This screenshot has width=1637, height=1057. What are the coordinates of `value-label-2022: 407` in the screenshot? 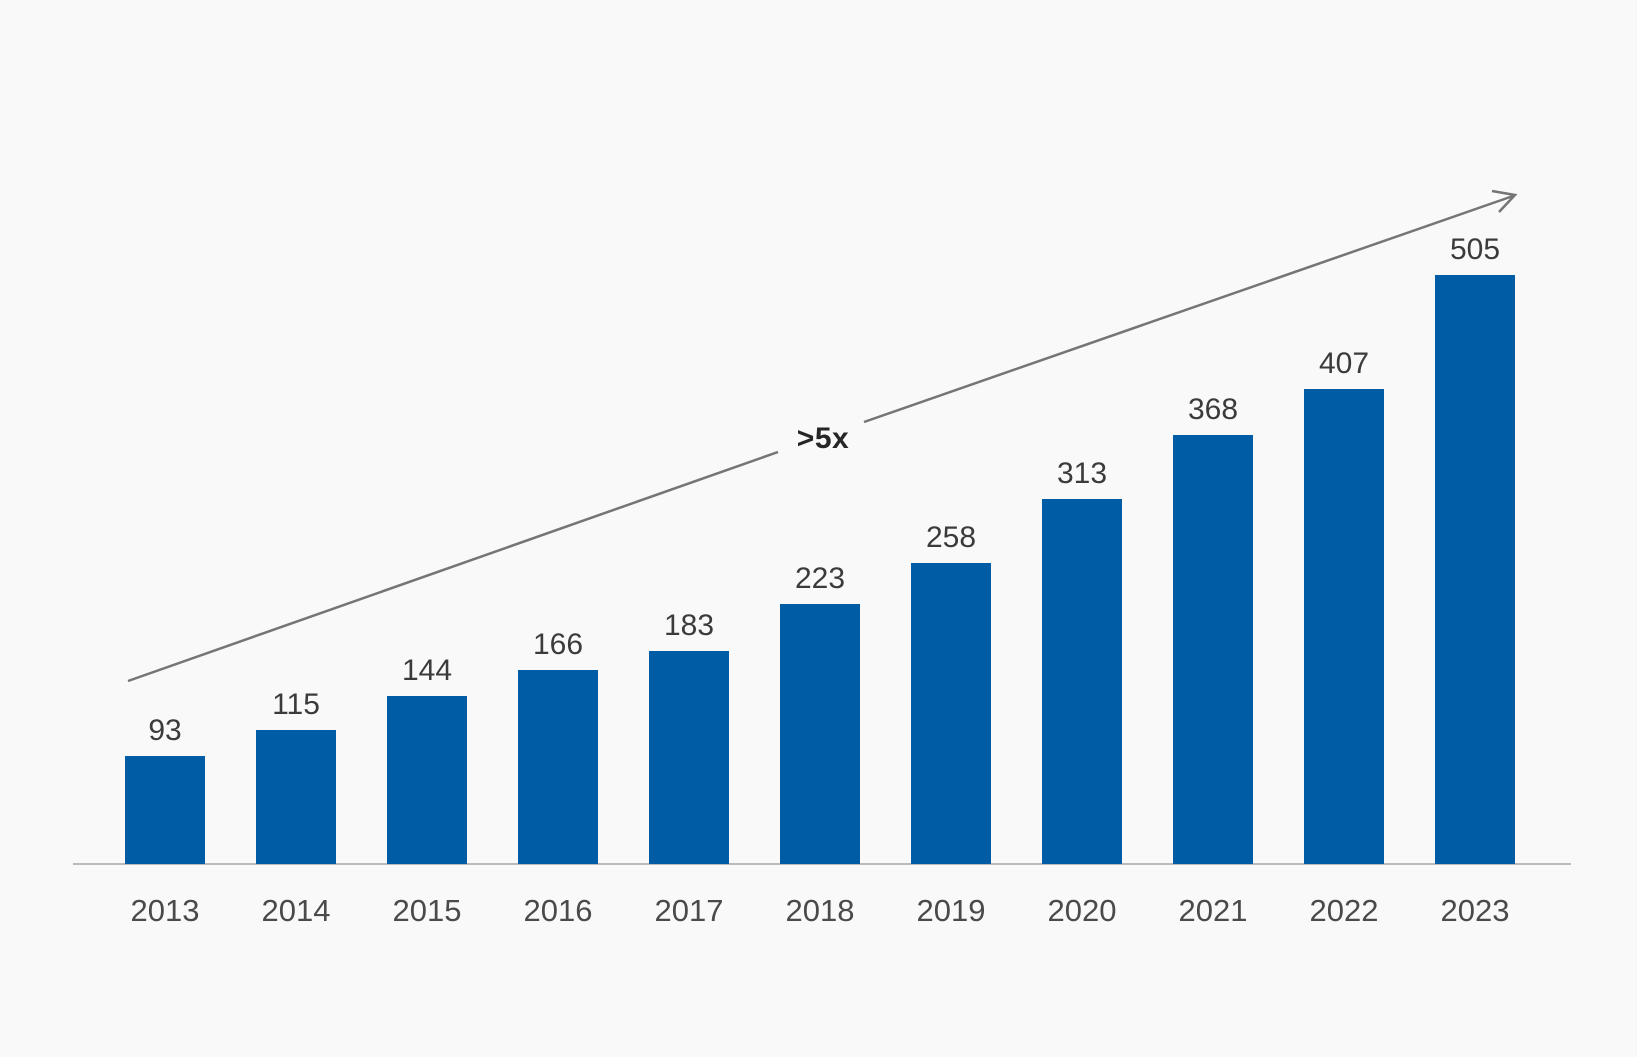 It's located at (1344, 363).